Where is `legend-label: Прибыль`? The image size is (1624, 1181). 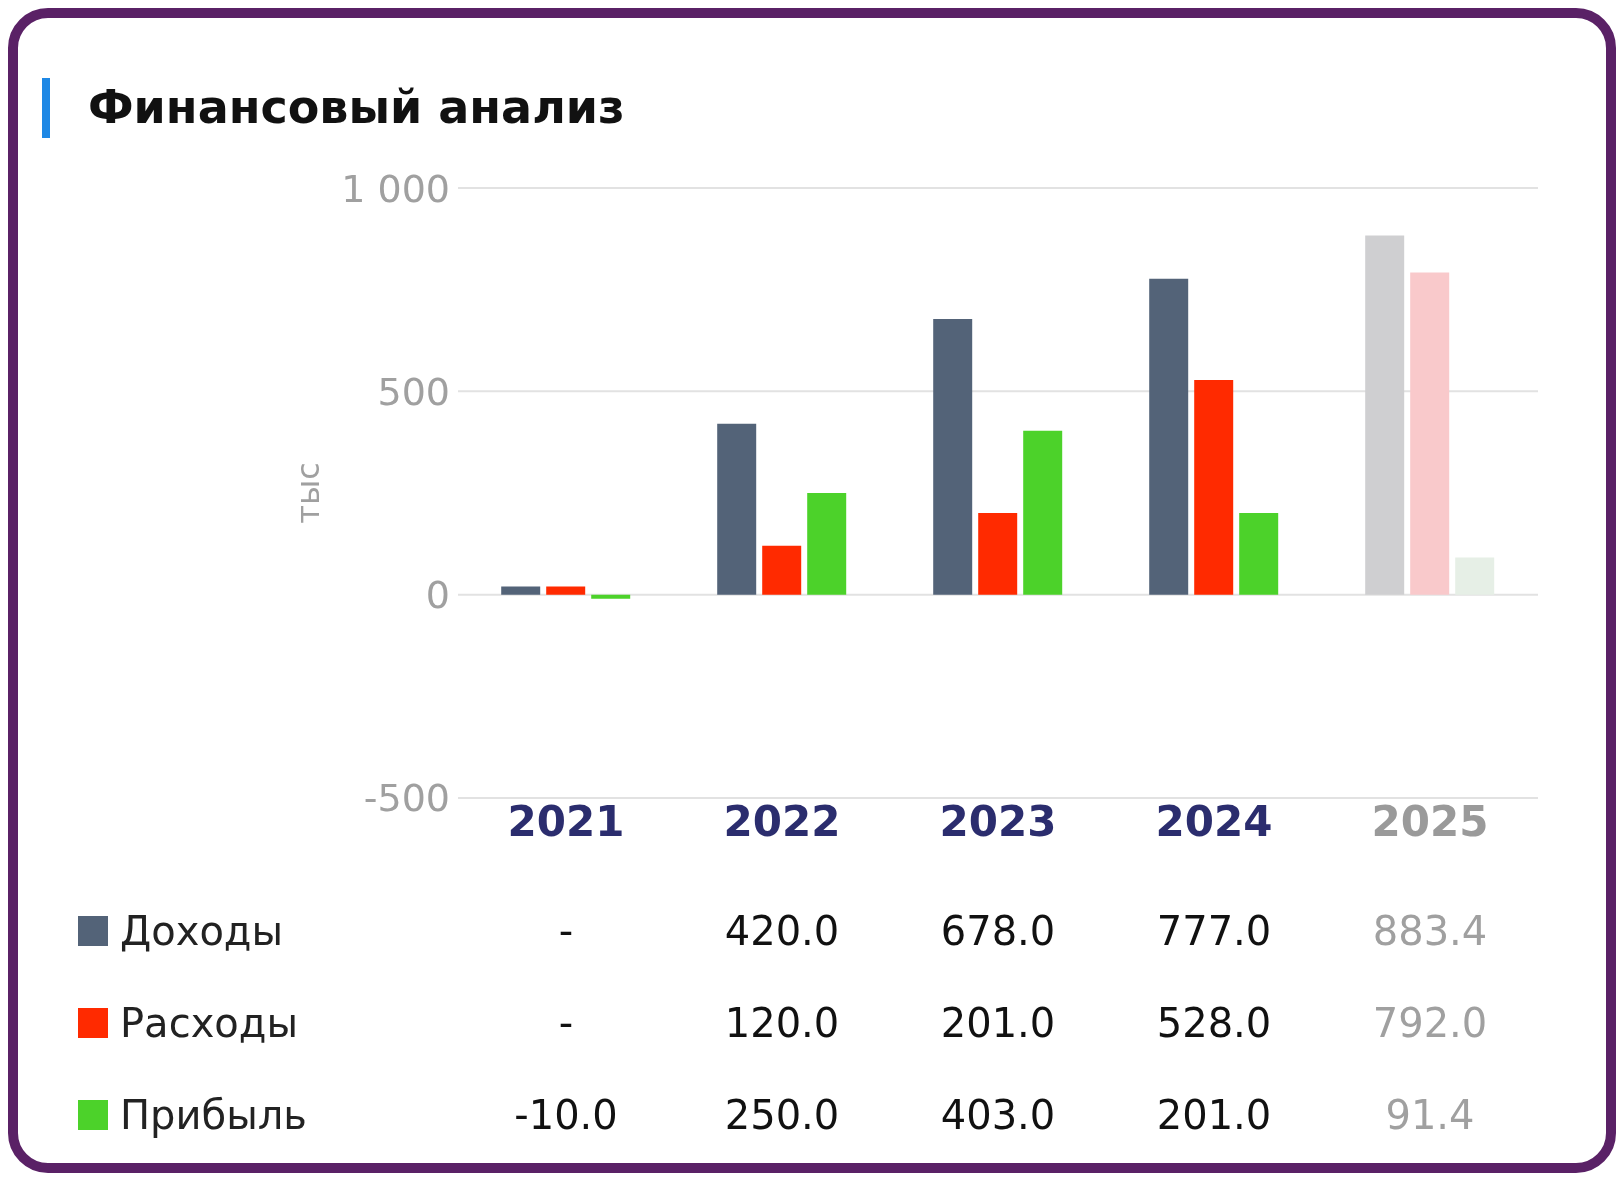 legend-label: Прибыль is located at coordinates (213, 1115).